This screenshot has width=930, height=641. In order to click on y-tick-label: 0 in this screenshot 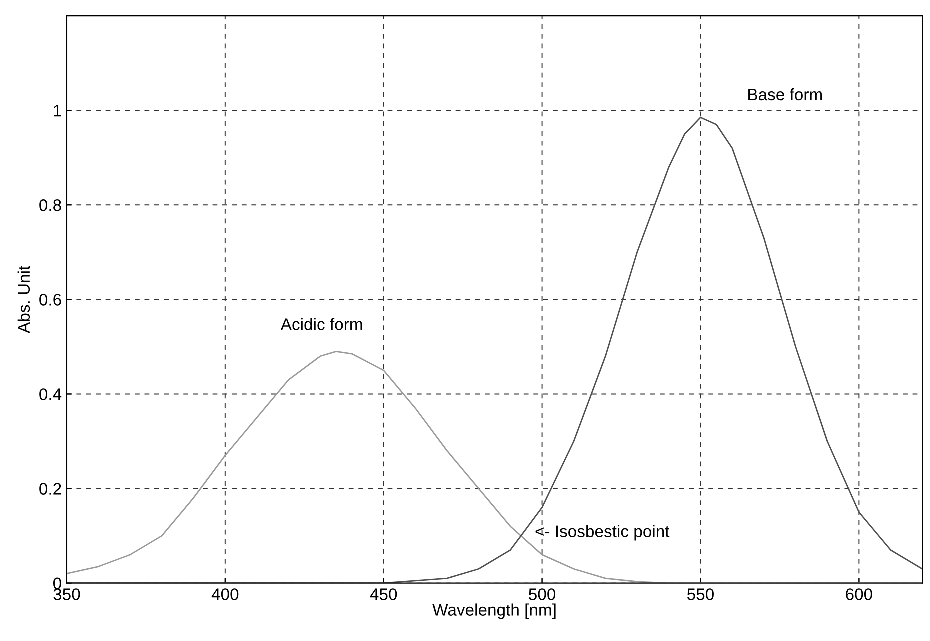, I will do `click(57, 584)`.